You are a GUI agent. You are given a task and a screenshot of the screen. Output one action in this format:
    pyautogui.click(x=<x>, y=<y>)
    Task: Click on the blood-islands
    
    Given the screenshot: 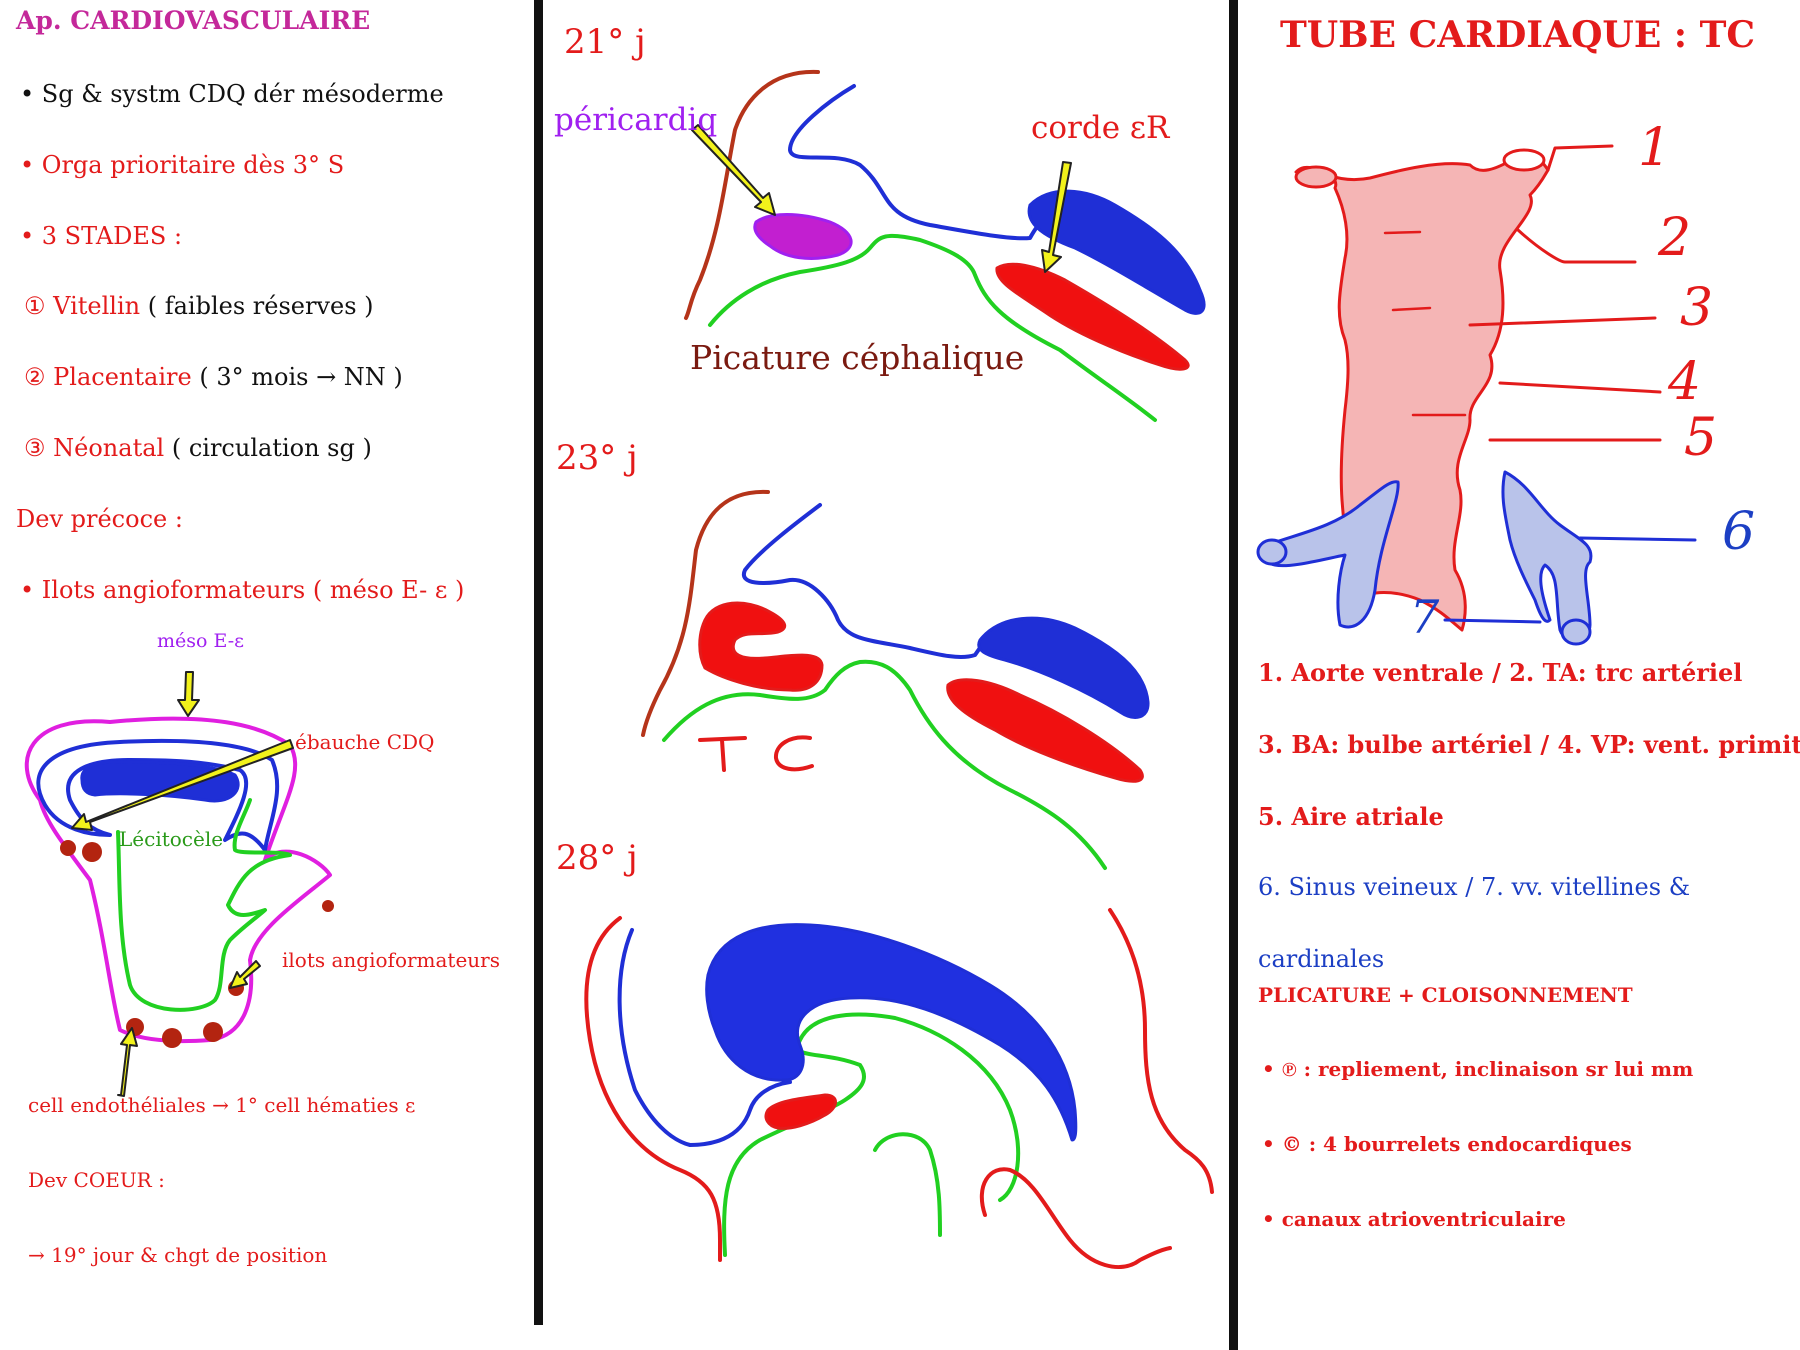 What is the action you would take?
    pyautogui.click(x=197, y=944)
    